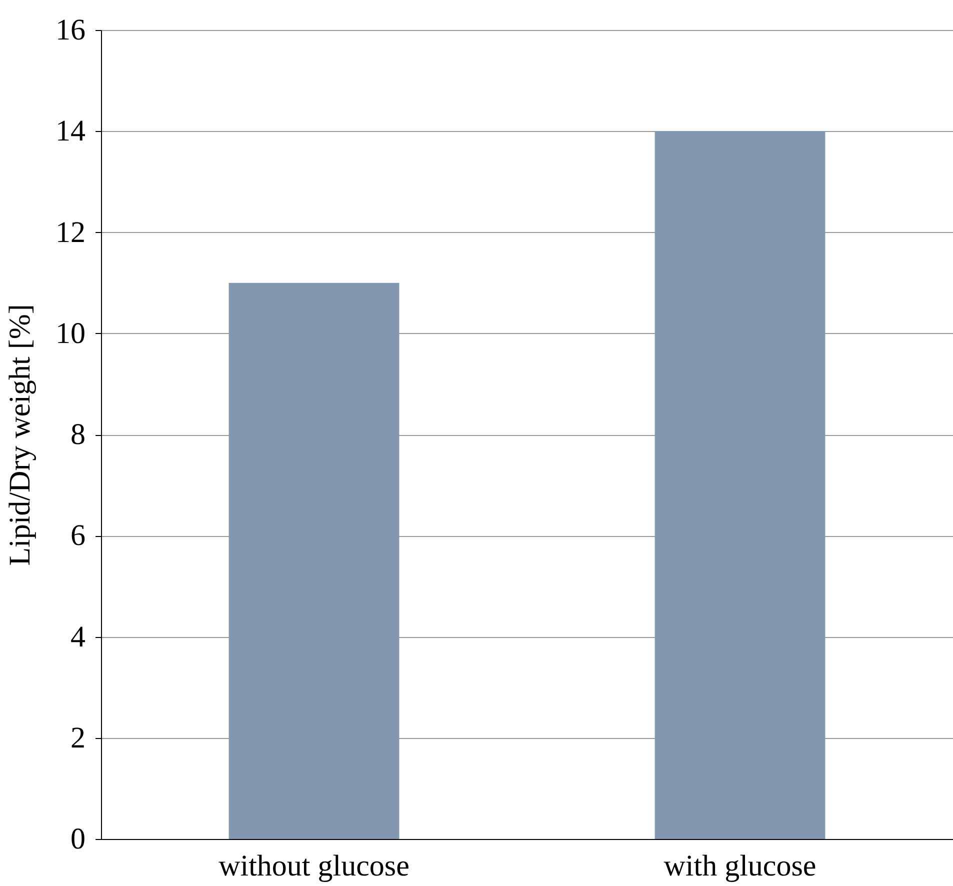  I want to click on y-tick-label: 2, so click(78, 737).